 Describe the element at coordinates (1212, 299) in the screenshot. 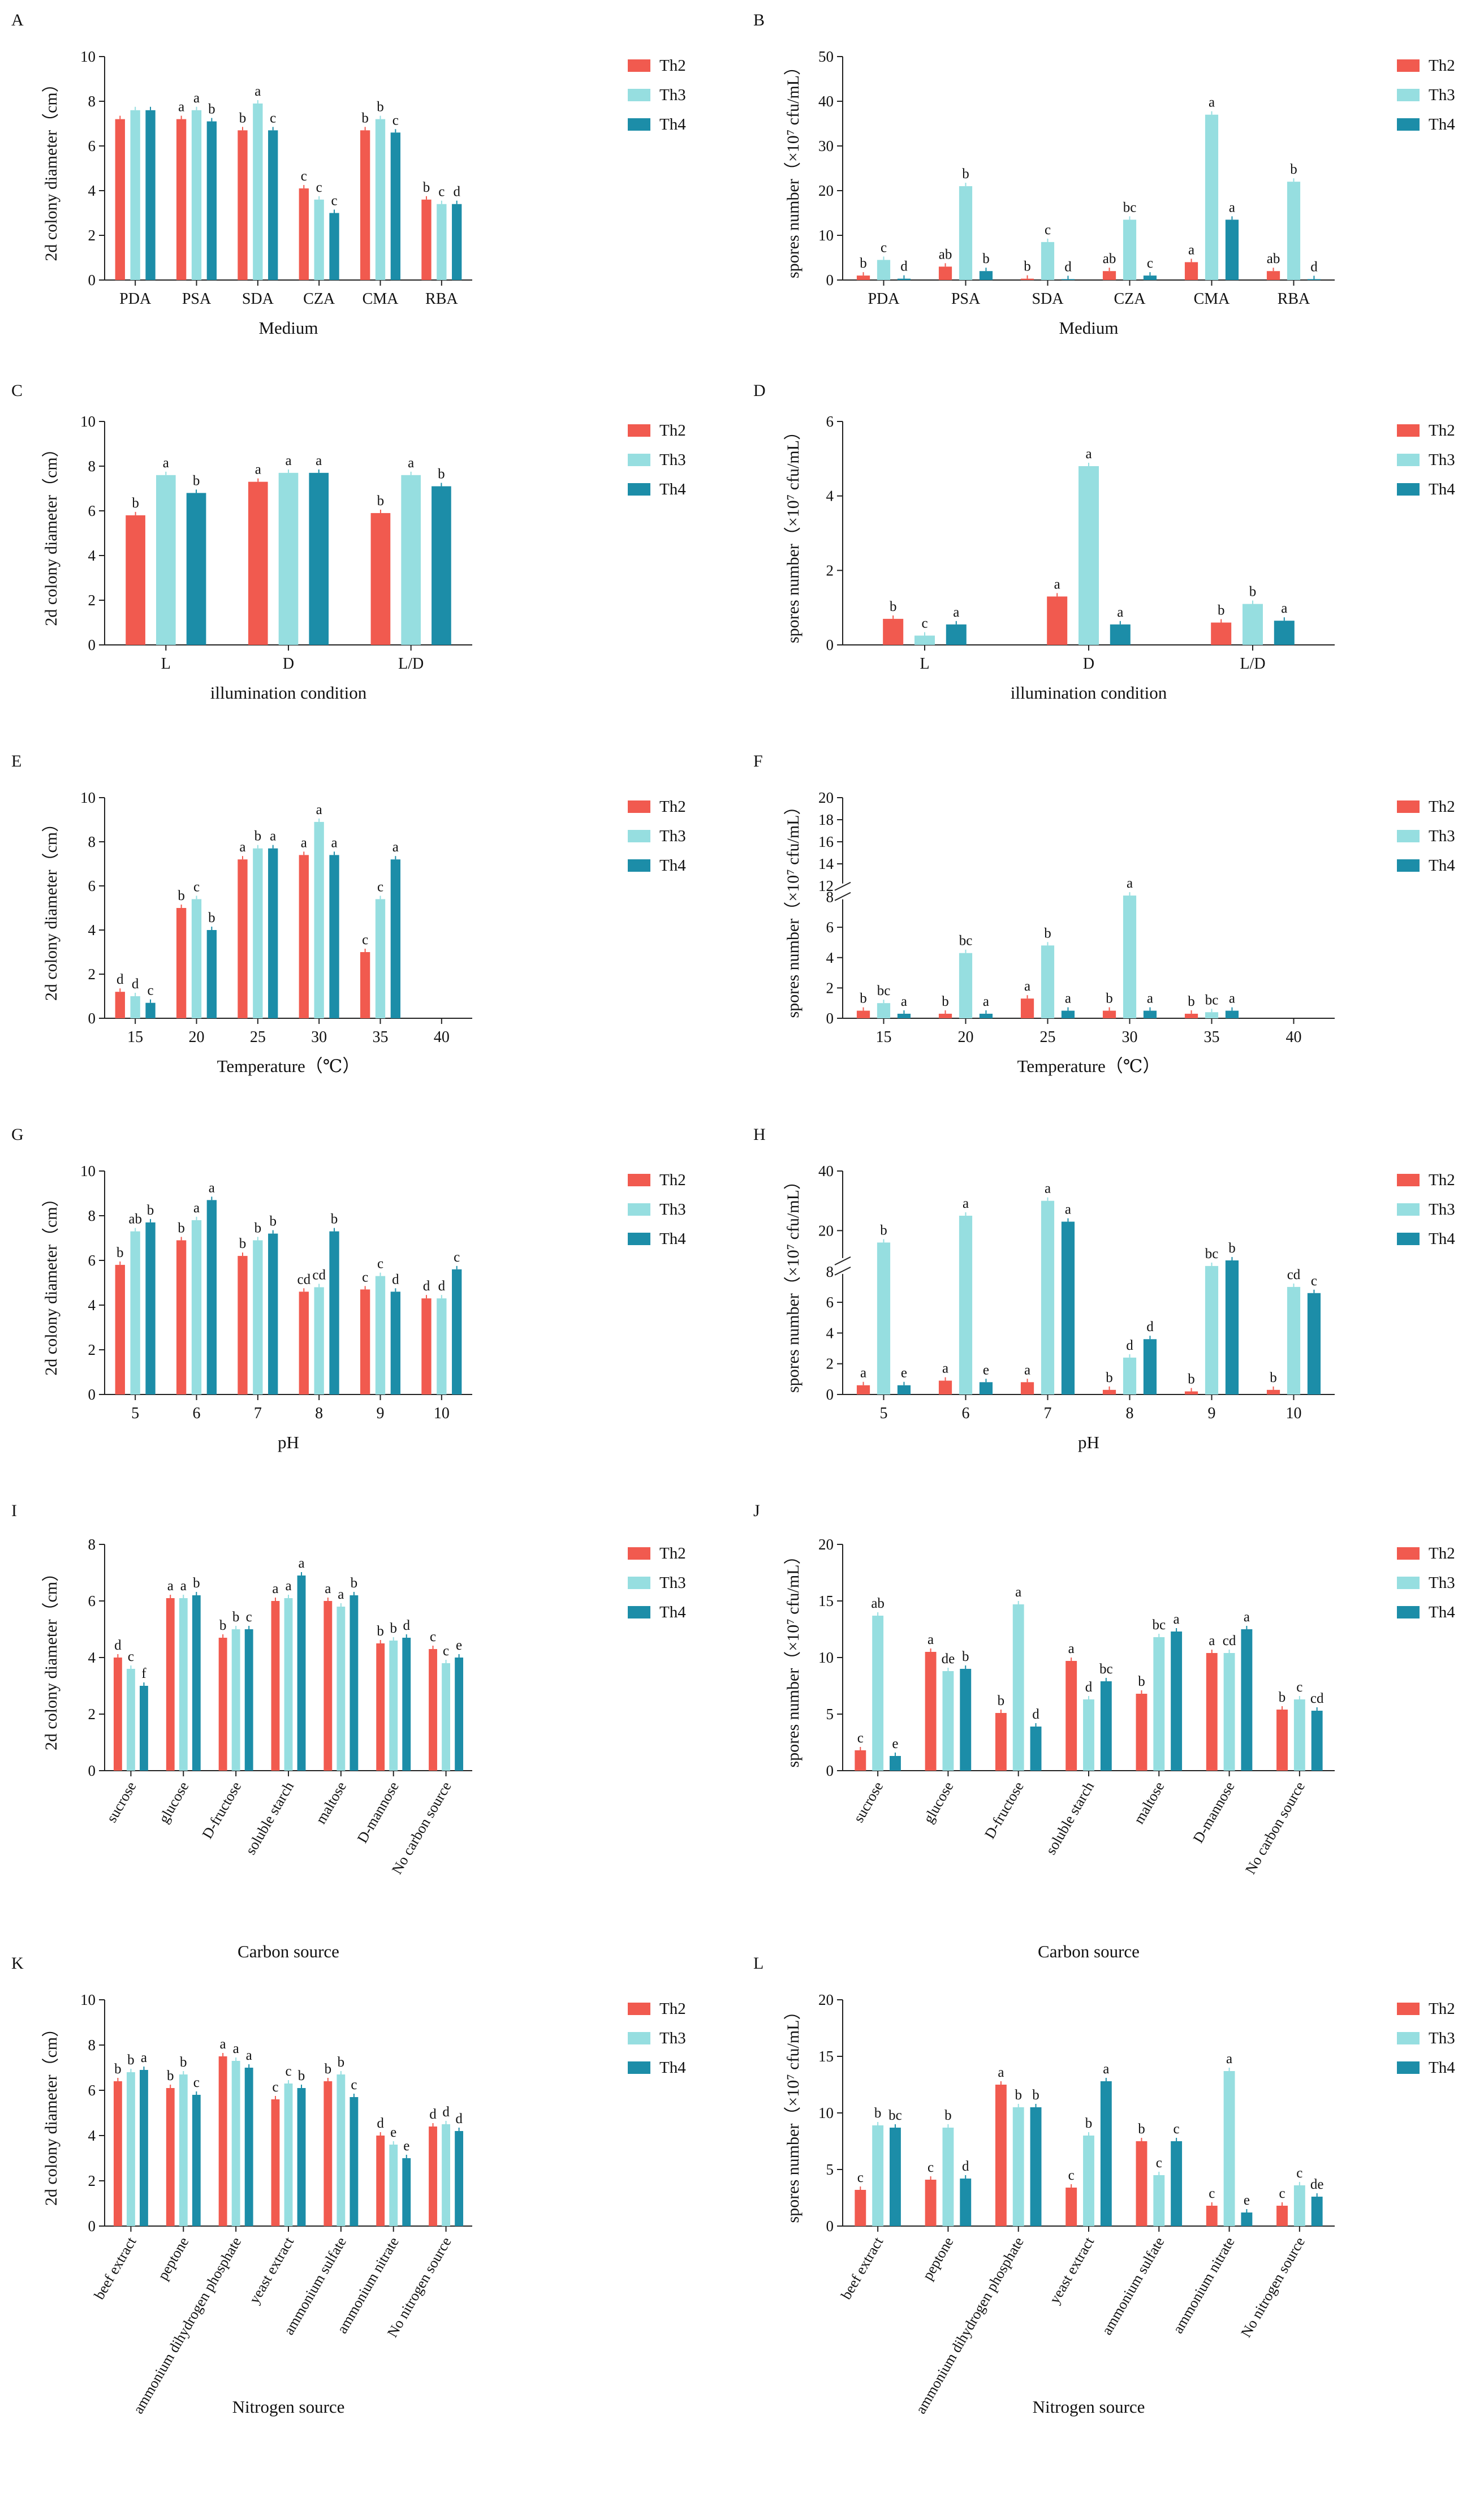

I see `x-tick-label: CMA` at that location.